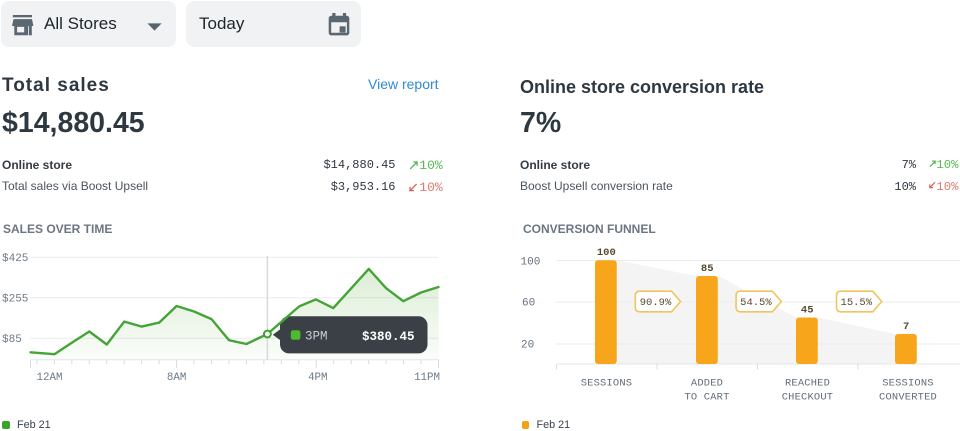 The height and width of the screenshot is (431, 960). Describe the element at coordinates (527, 346) in the screenshot. I see `svg-text: 20` at that location.